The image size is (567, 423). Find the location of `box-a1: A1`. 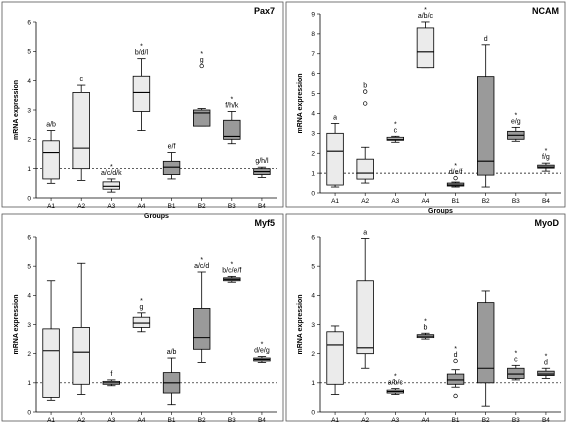

box-a1: A1 is located at coordinates (335, 374).